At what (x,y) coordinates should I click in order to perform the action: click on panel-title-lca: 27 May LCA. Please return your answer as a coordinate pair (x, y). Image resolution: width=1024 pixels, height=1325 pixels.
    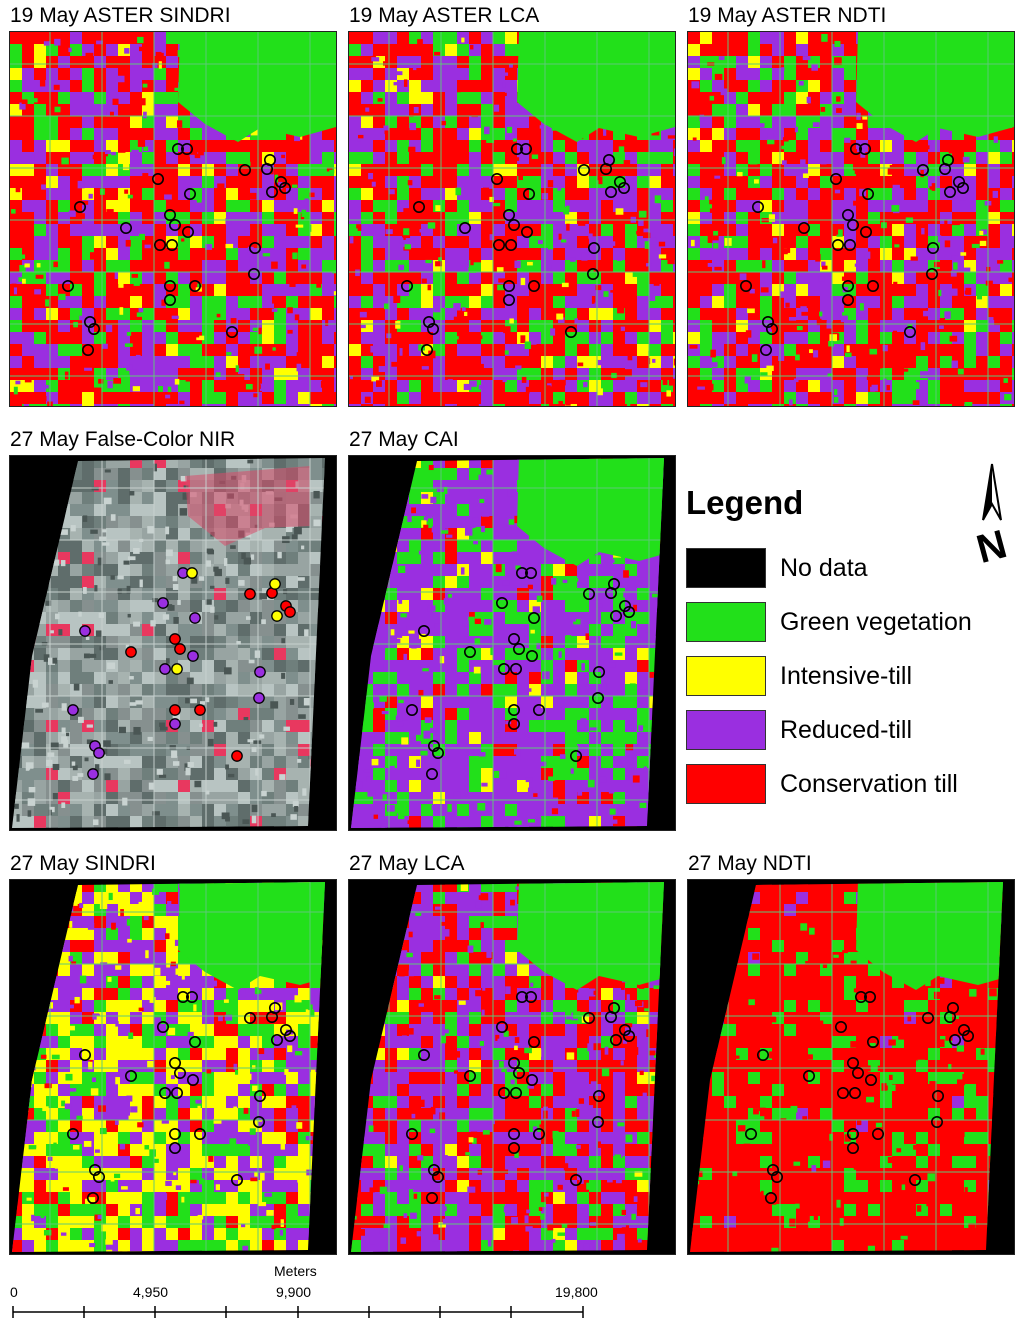
    Looking at the image, I should click on (407, 863).